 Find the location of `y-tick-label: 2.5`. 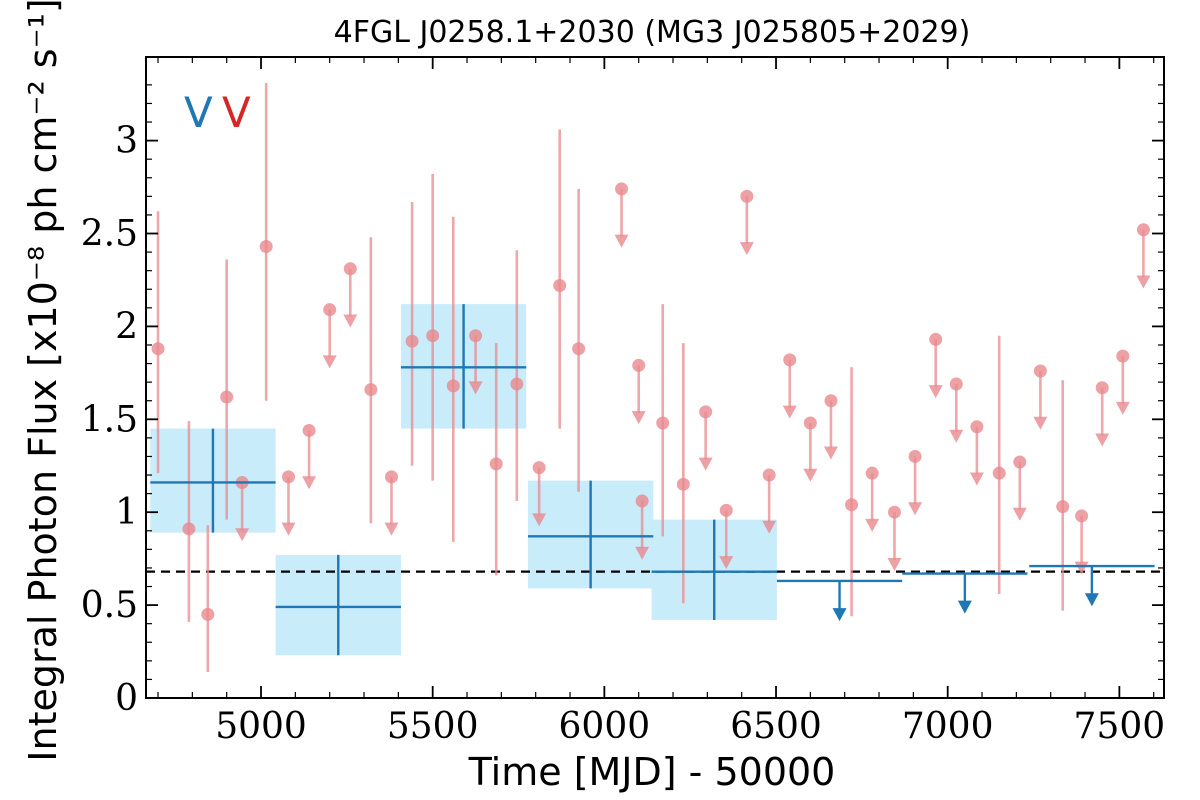

y-tick-label: 2.5 is located at coordinates (109, 234).